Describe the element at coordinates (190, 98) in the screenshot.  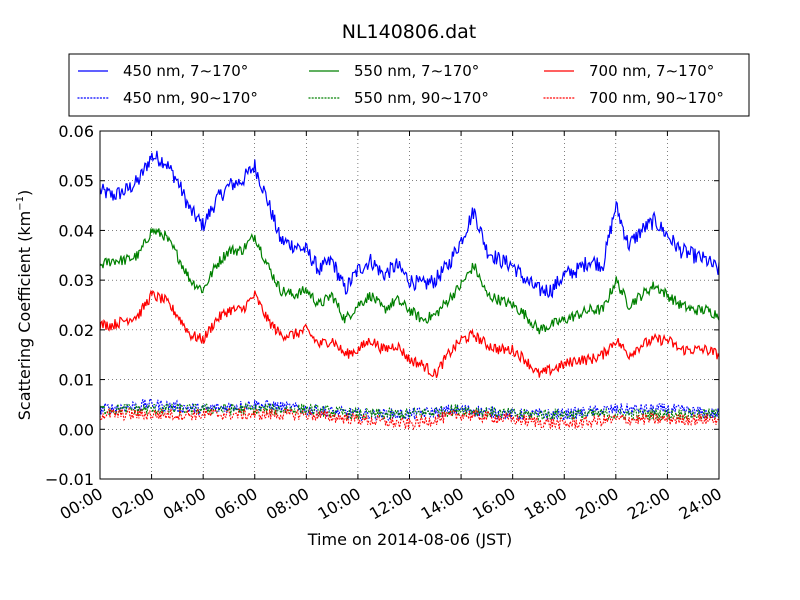
I see `legend-label: 450 nm, 90∼170°` at that location.